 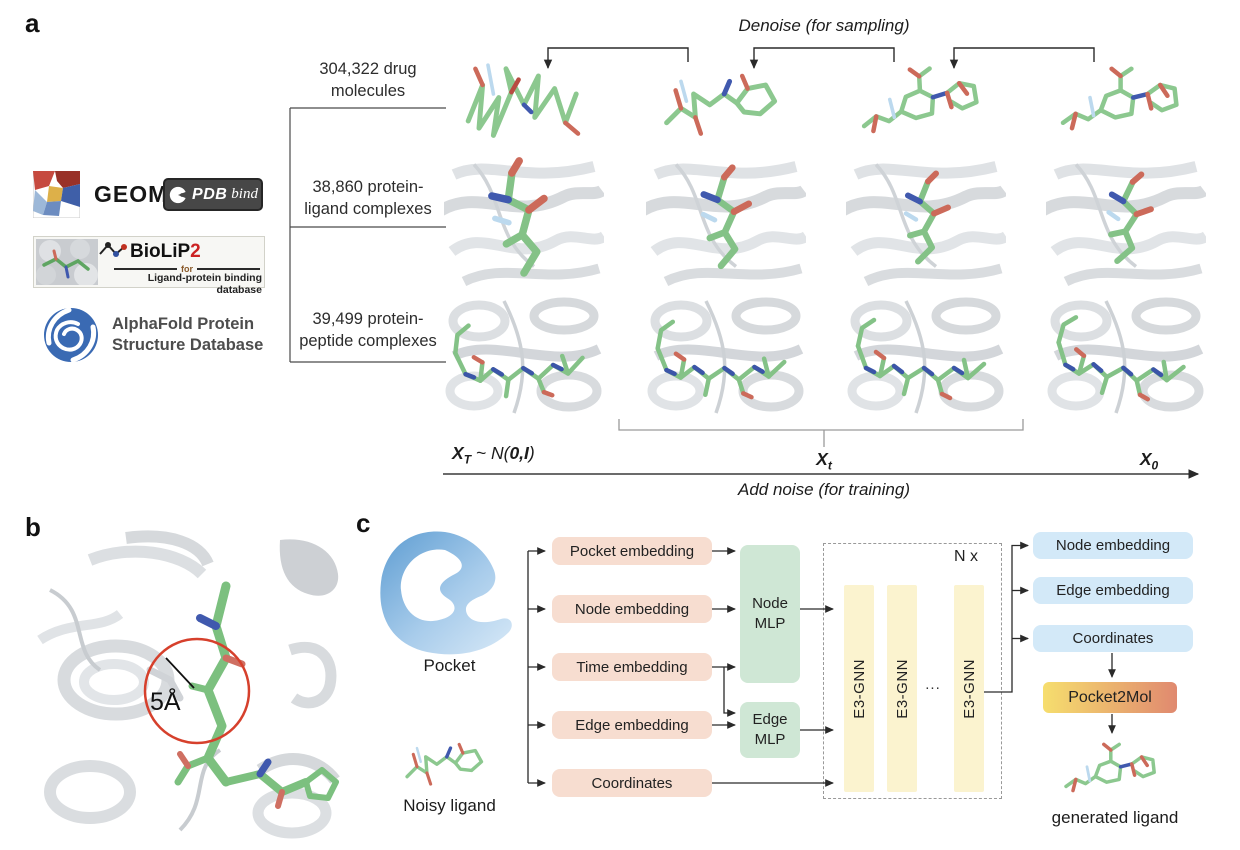 I want to click on state-label-x0: X0, so click(x=1149, y=461).